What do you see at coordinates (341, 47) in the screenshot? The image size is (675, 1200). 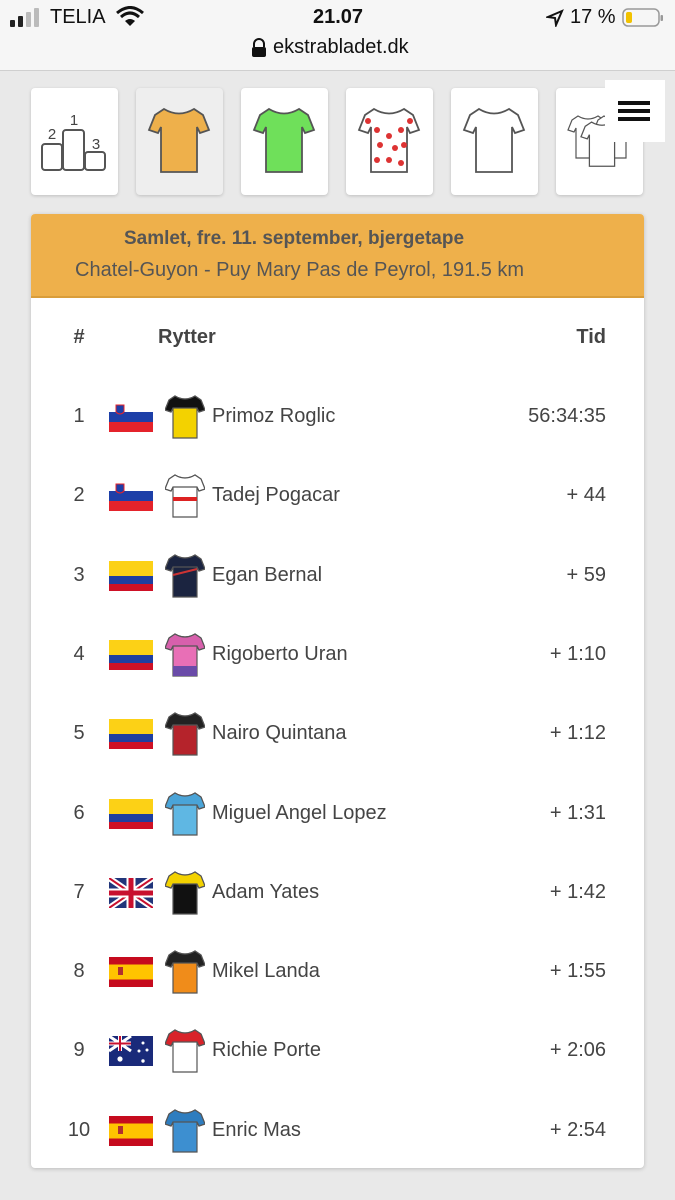 I see `url: ekstrabladet.dk` at bounding box center [341, 47].